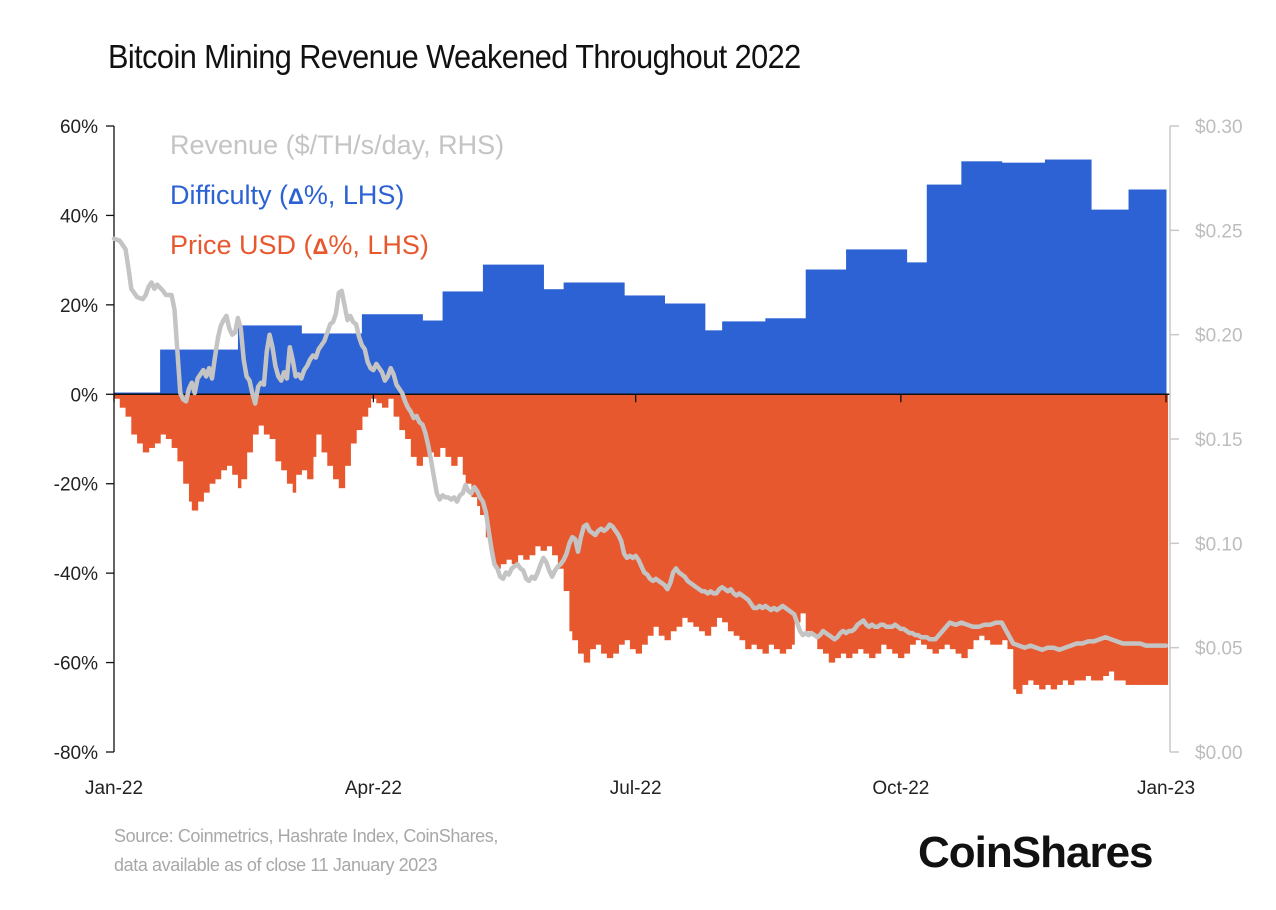  I want to click on left-axis-tick-label: 40%, so click(79, 216).